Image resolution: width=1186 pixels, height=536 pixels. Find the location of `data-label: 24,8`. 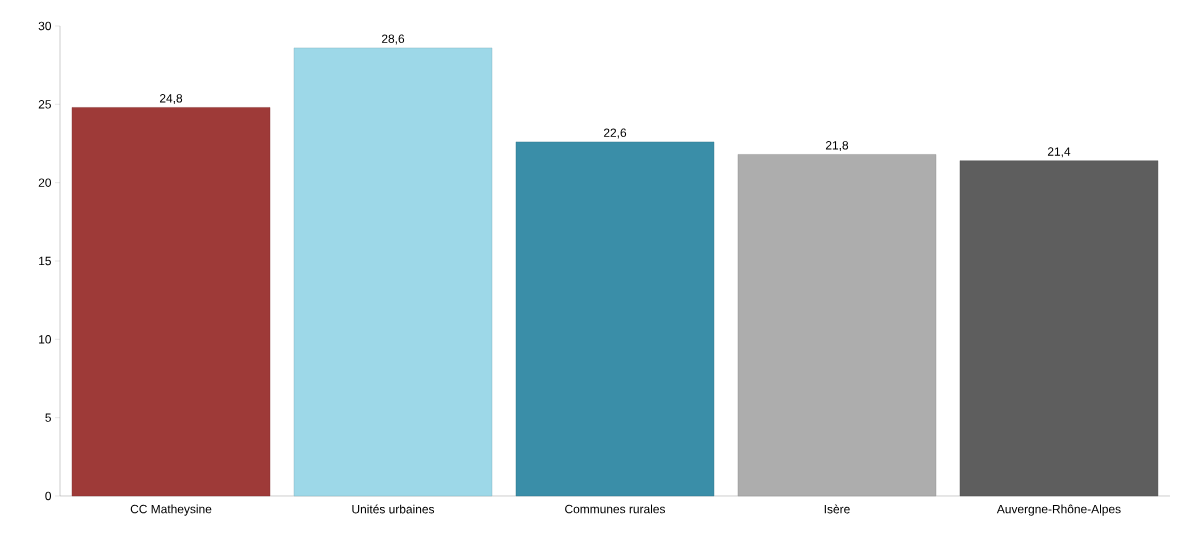

data-label: 24,8 is located at coordinates (171, 99).